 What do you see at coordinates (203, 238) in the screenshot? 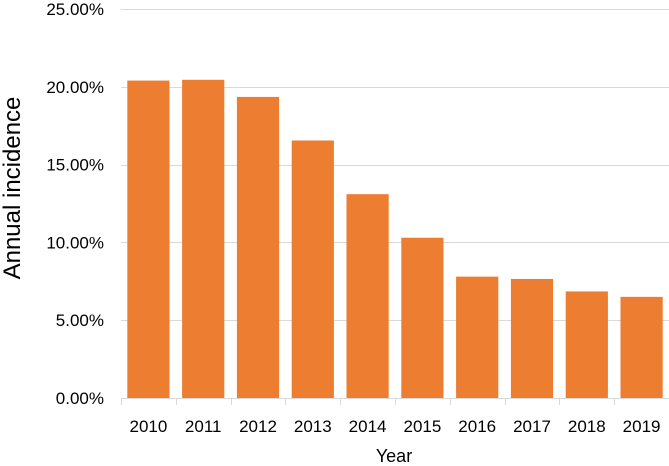
I see `bar-2011` at bounding box center [203, 238].